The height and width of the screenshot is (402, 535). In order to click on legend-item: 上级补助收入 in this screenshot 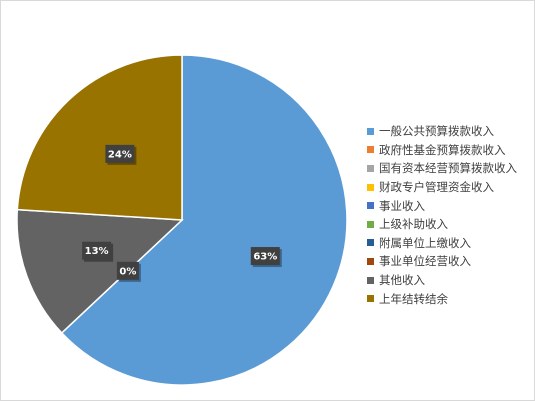, I will do `click(442, 224)`.